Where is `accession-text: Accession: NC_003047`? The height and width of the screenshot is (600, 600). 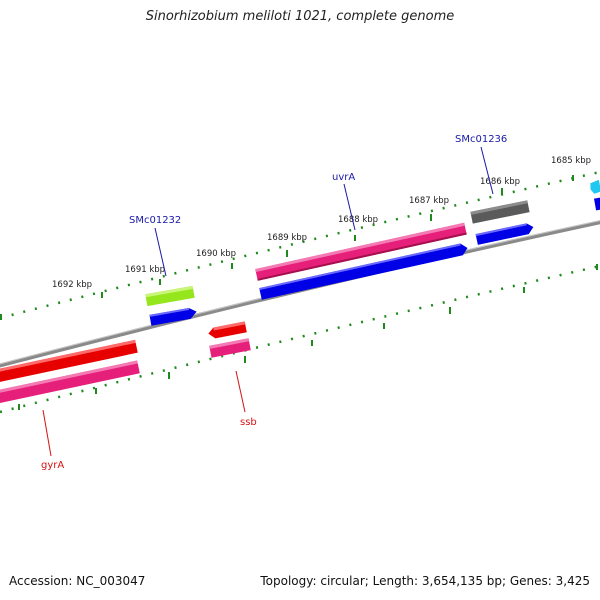 accession-text: Accession: NC_003047 is located at coordinates (77, 581).